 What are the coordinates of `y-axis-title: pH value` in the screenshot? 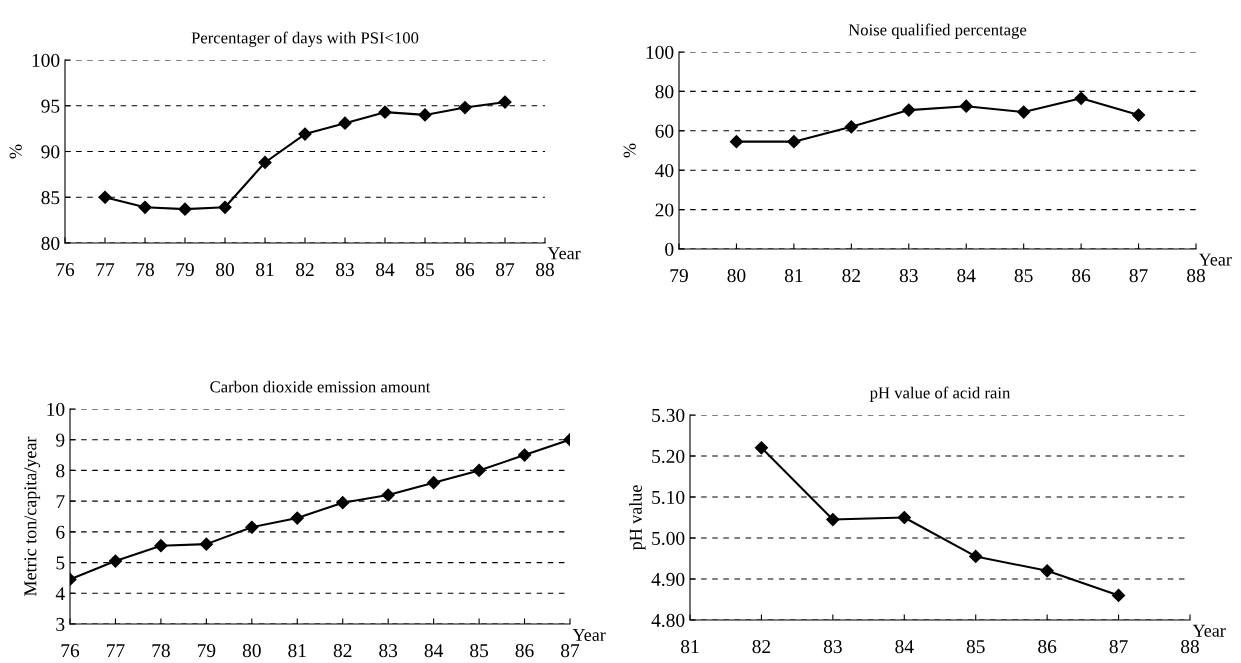 It's located at (637, 518).